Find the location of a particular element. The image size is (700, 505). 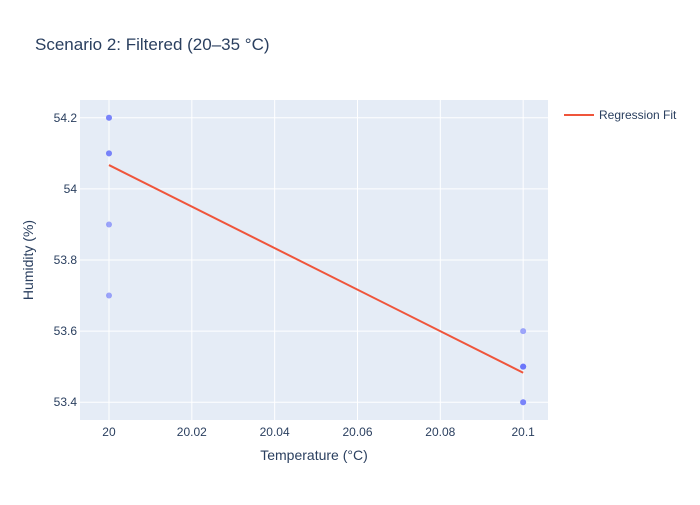

x-axis-label: Temperature (°C) is located at coordinates (314, 455).